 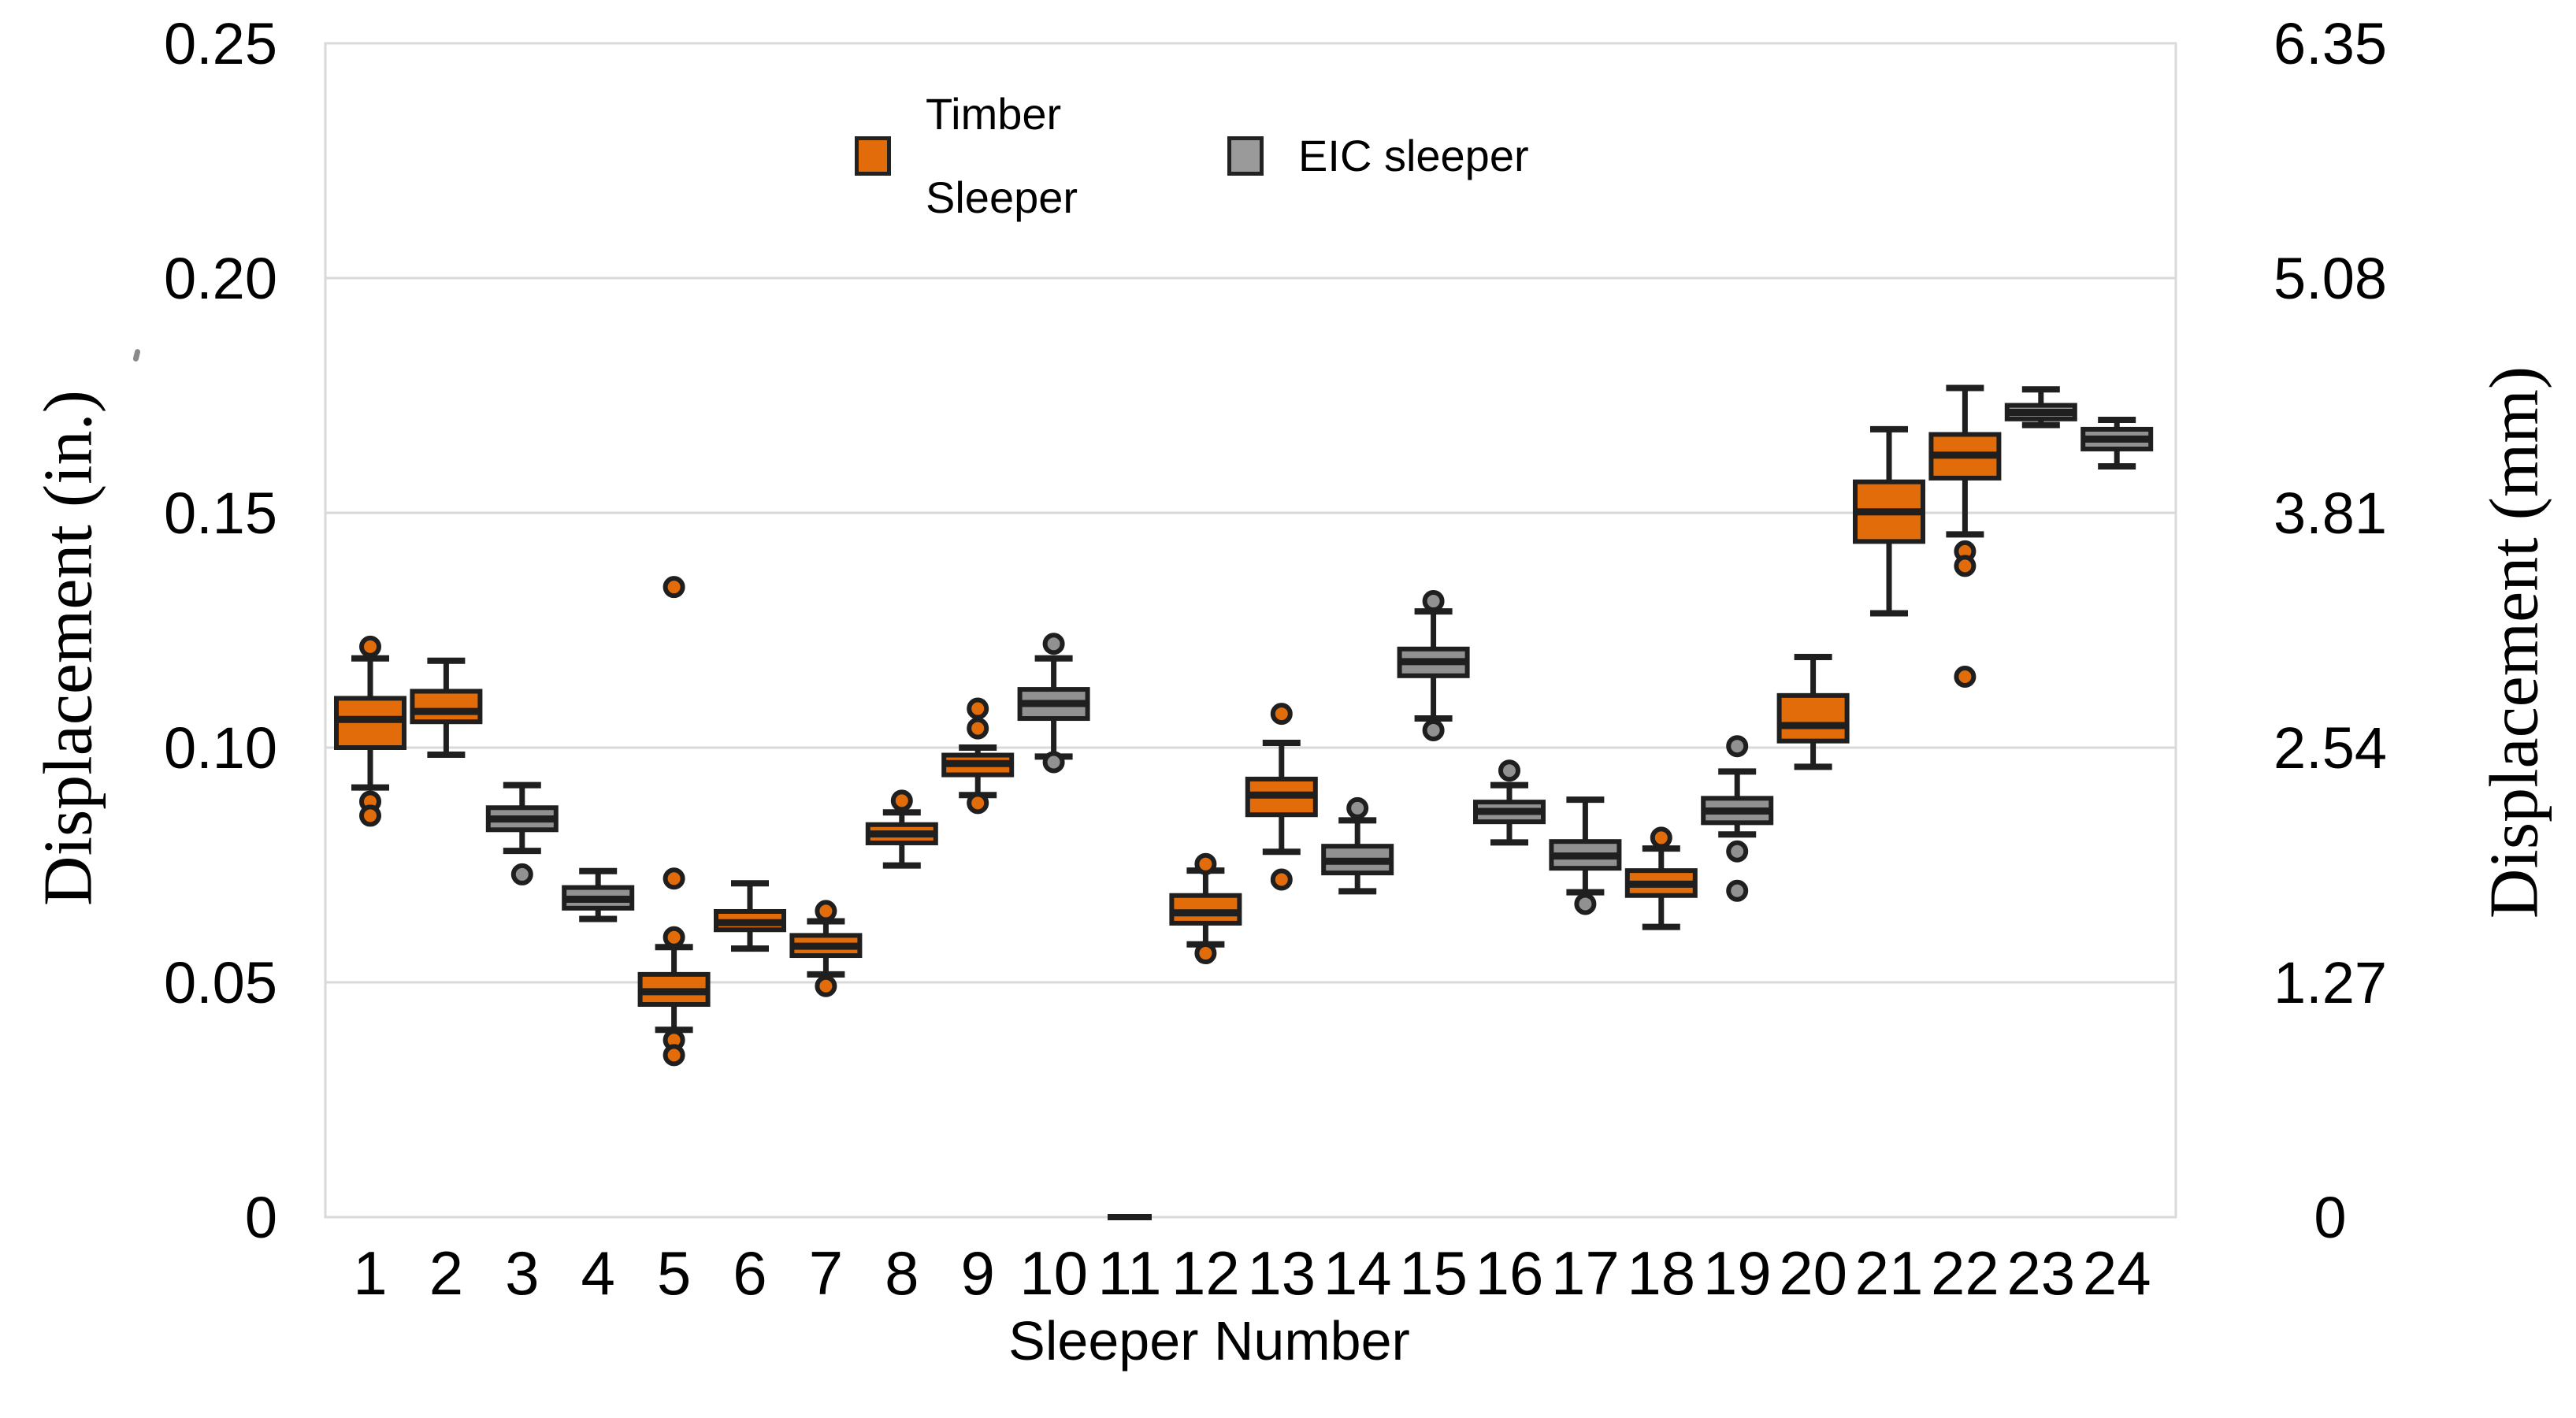 I want to click on x-tick-12: 12, so click(x=1205, y=1273).